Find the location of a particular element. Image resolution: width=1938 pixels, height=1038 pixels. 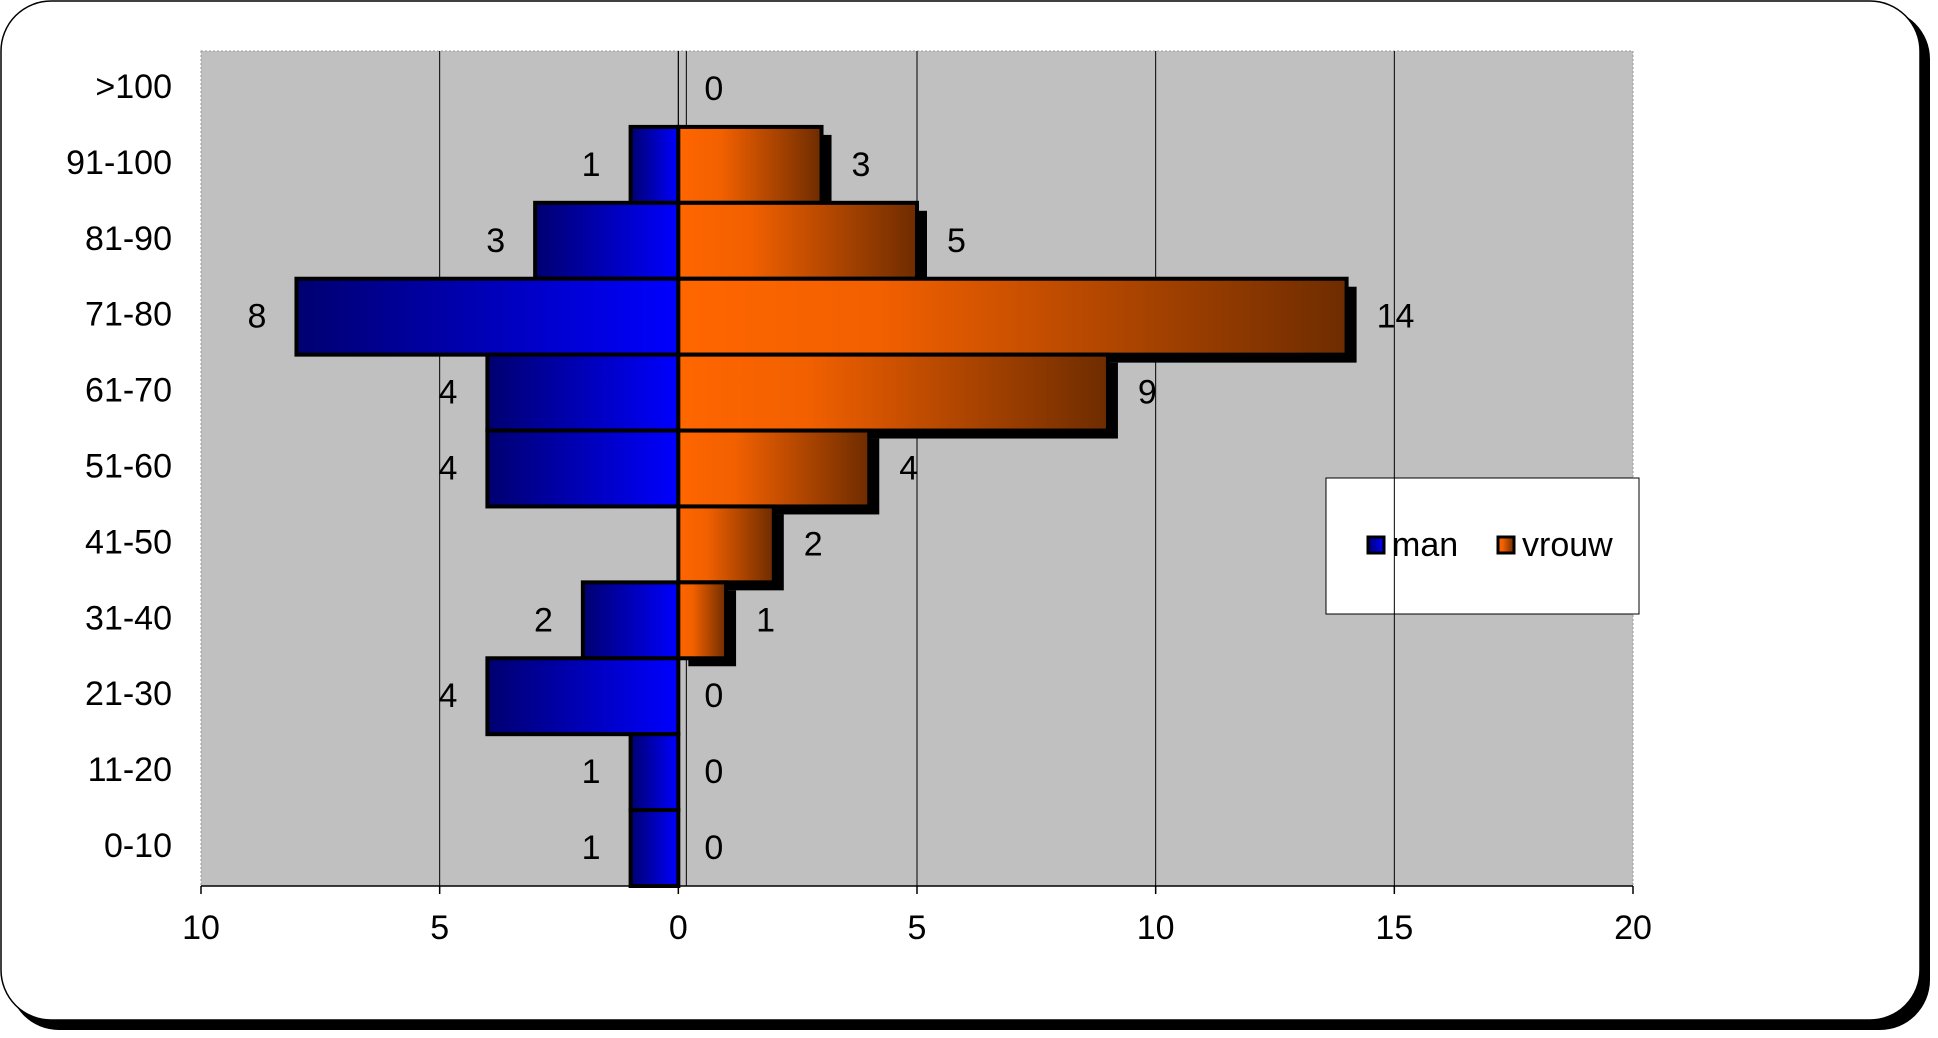

y-tick-label: 21-30 is located at coordinates (128, 694).